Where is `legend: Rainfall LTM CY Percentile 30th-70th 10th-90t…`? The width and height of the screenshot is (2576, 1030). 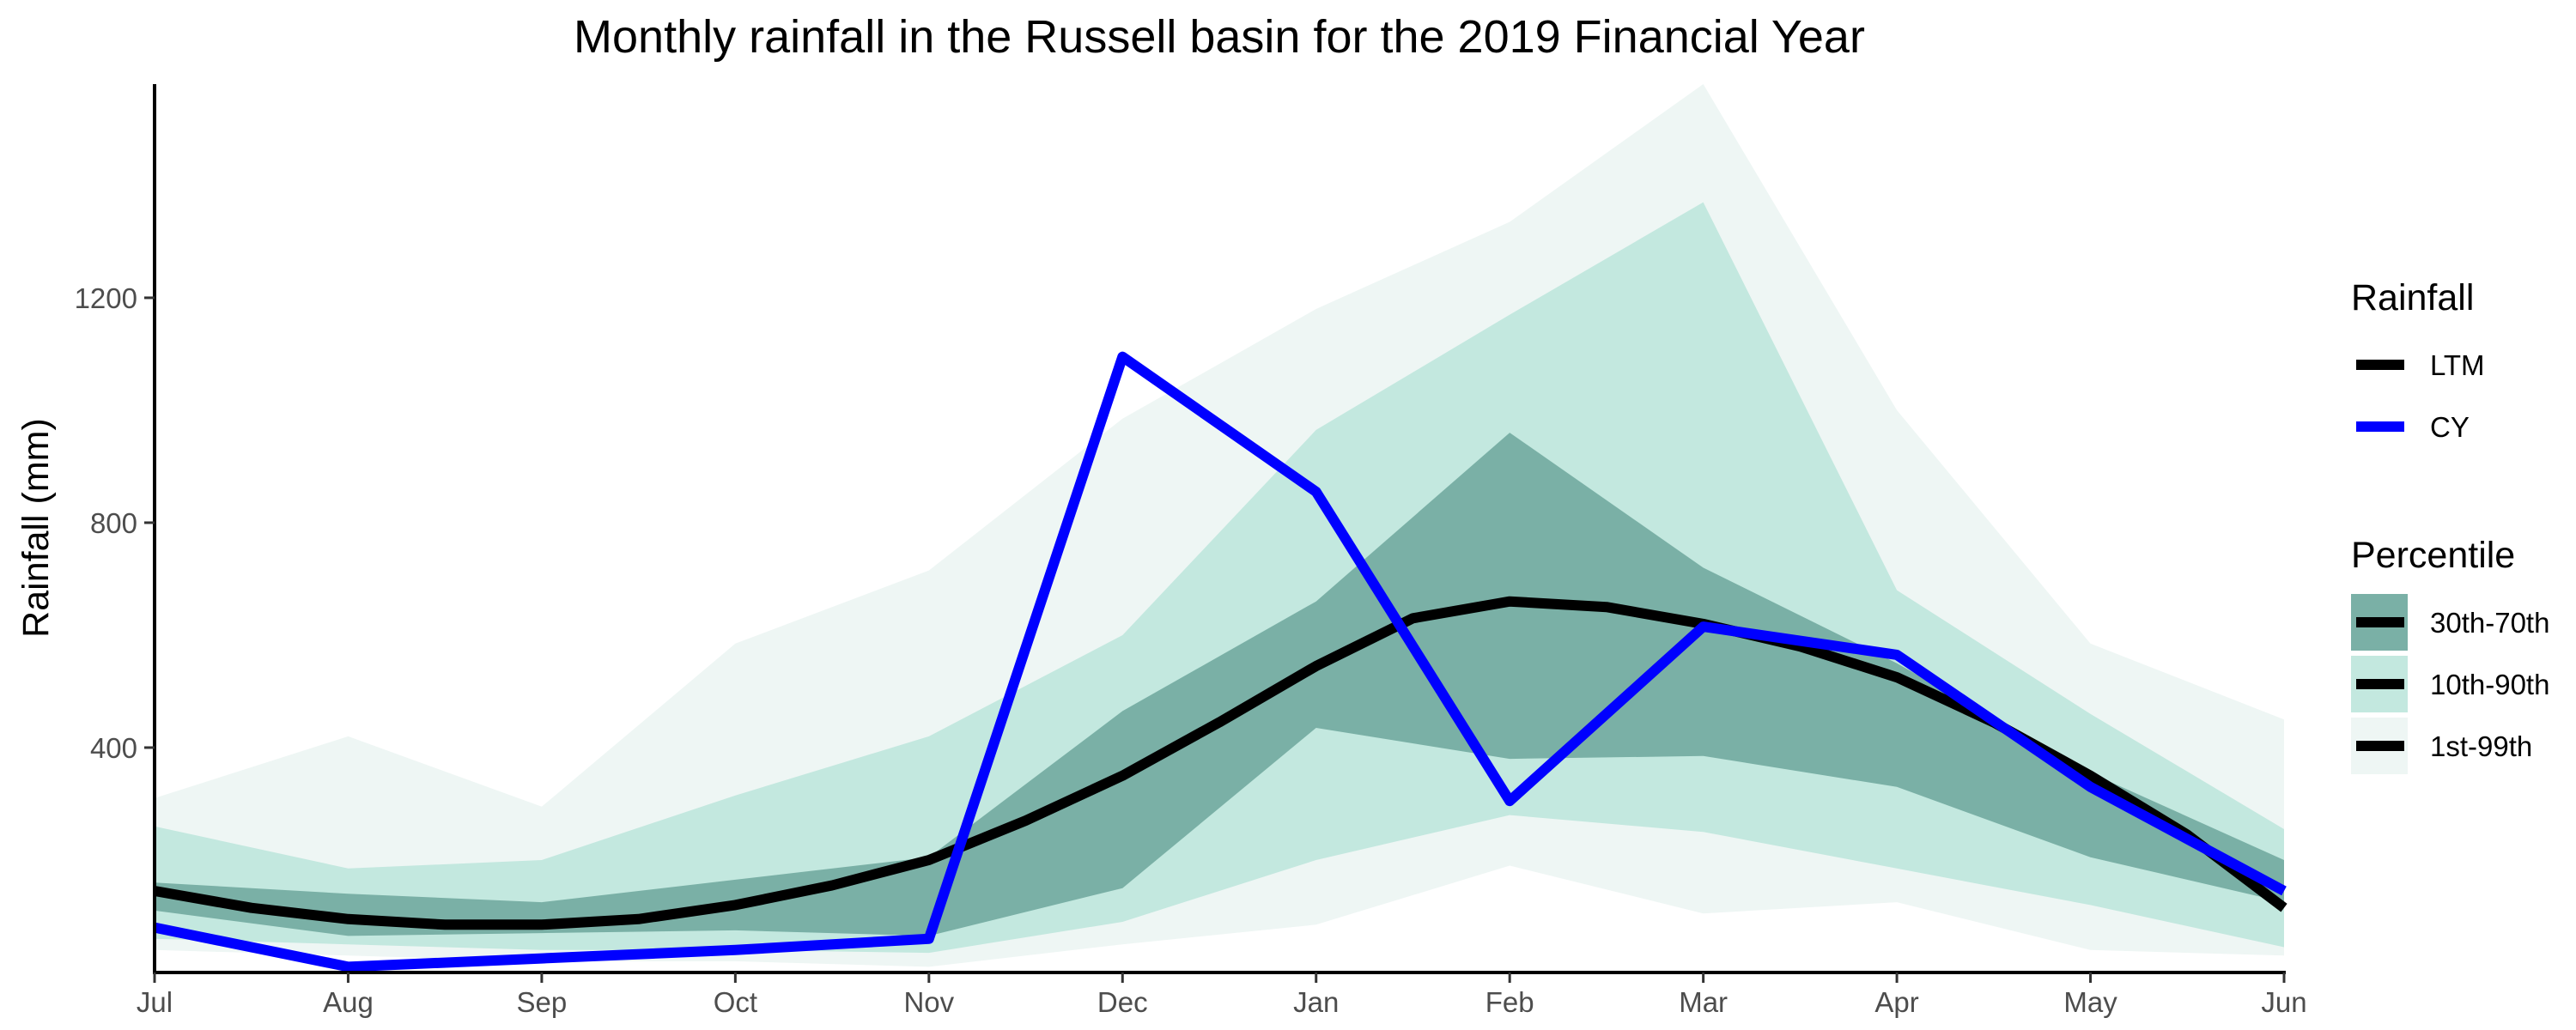 legend: Rainfall LTM CY Percentile 30th-70th 10th-90t… is located at coordinates (2450, 525).